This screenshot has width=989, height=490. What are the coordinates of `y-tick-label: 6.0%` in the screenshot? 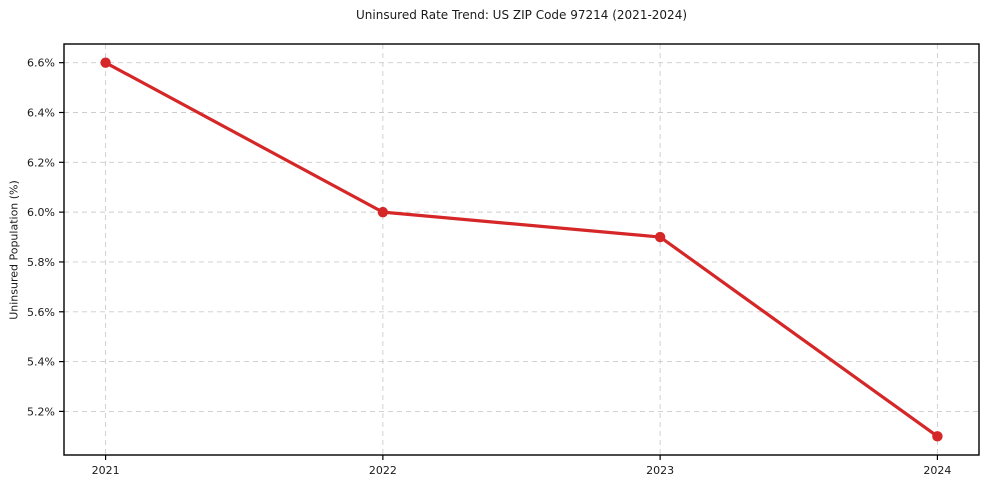 It's located at (41, 212).